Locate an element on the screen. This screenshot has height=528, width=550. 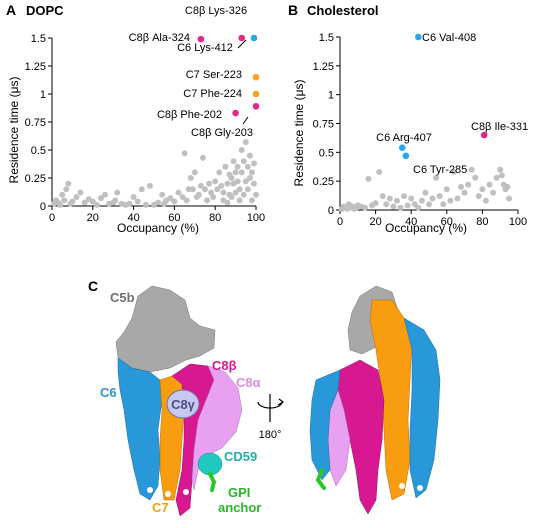
x-tick-label: 40 is located at coordinates (133, 218).